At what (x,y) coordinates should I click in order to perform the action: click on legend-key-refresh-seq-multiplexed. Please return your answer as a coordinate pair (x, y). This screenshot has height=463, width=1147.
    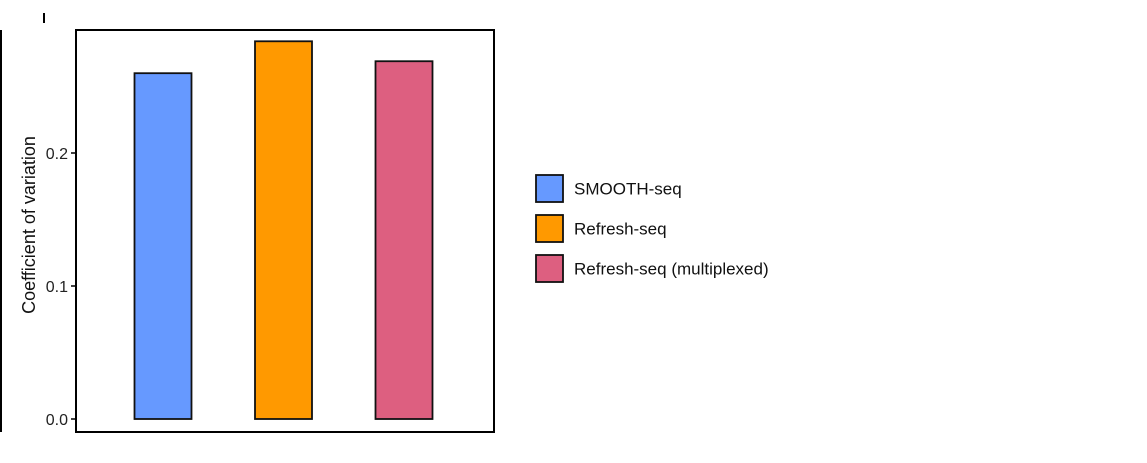
    Looking at the image, I should click on (549, 268).